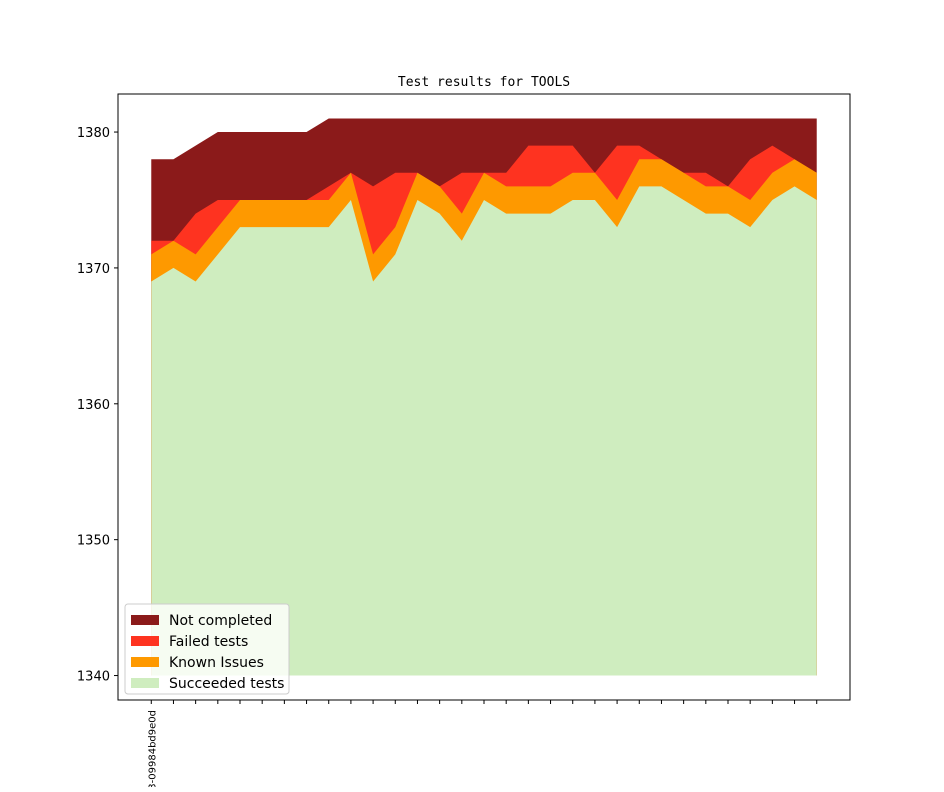 The width and height of the screenshot is (944, 792). What do you see at coordinates (226, 684) in the screenshot?
I see `legend-label: Succeeded tests` at bounding box center [226, 684].